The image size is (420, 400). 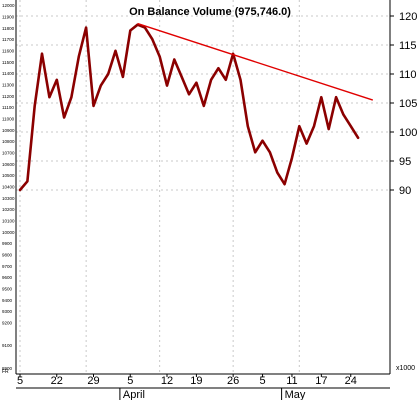 I want to click on left-tick-label: 11700, so click(x=8, y=39).